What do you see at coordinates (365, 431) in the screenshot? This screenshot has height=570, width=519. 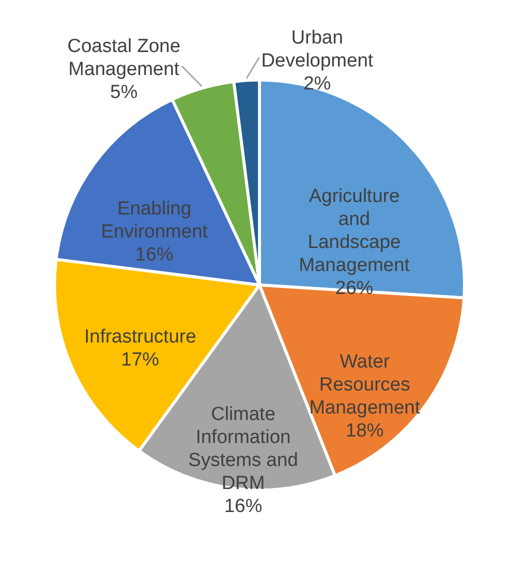 I see `data-label: 18%` at bounding box center [365, 431].